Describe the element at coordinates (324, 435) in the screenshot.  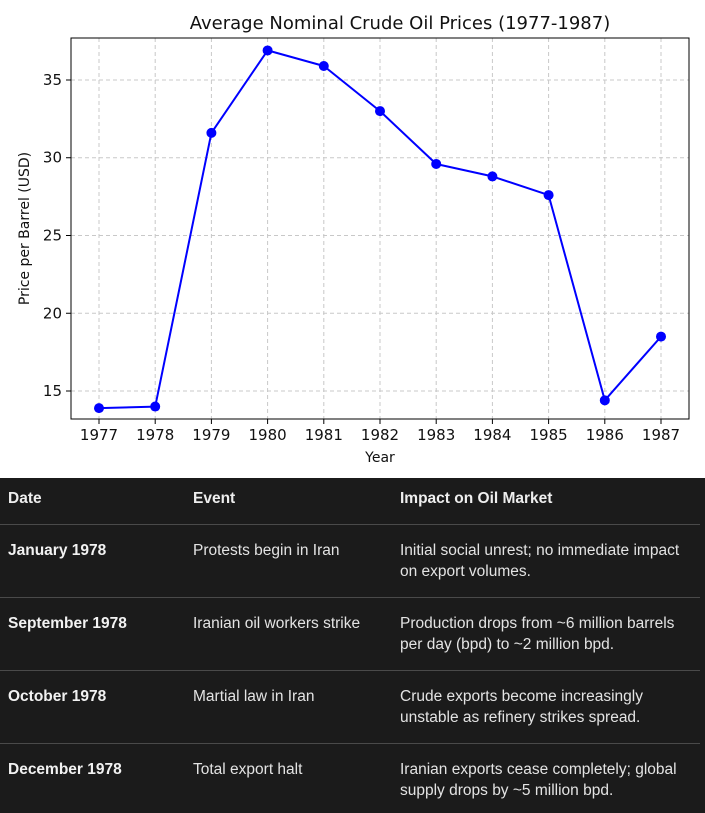
I see `x-tick-label: 1981` at that location.